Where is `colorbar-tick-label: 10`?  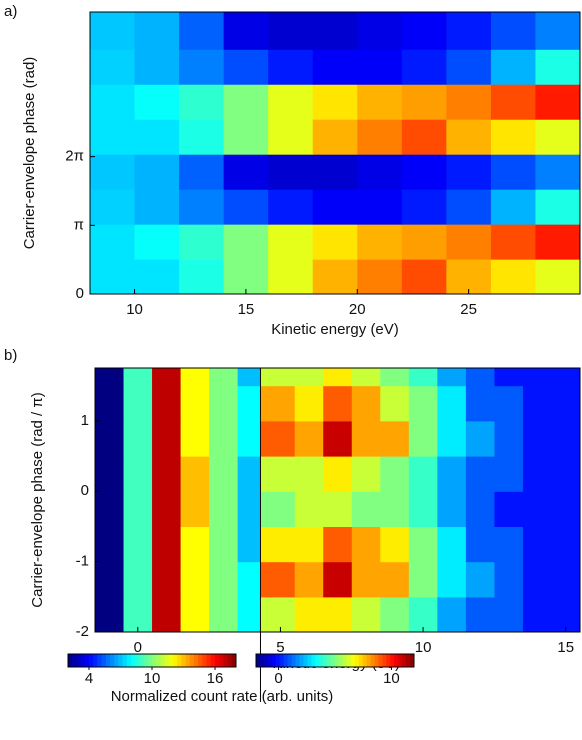 colorbar-tick-label: 10 is located at coordinates (152, 678).